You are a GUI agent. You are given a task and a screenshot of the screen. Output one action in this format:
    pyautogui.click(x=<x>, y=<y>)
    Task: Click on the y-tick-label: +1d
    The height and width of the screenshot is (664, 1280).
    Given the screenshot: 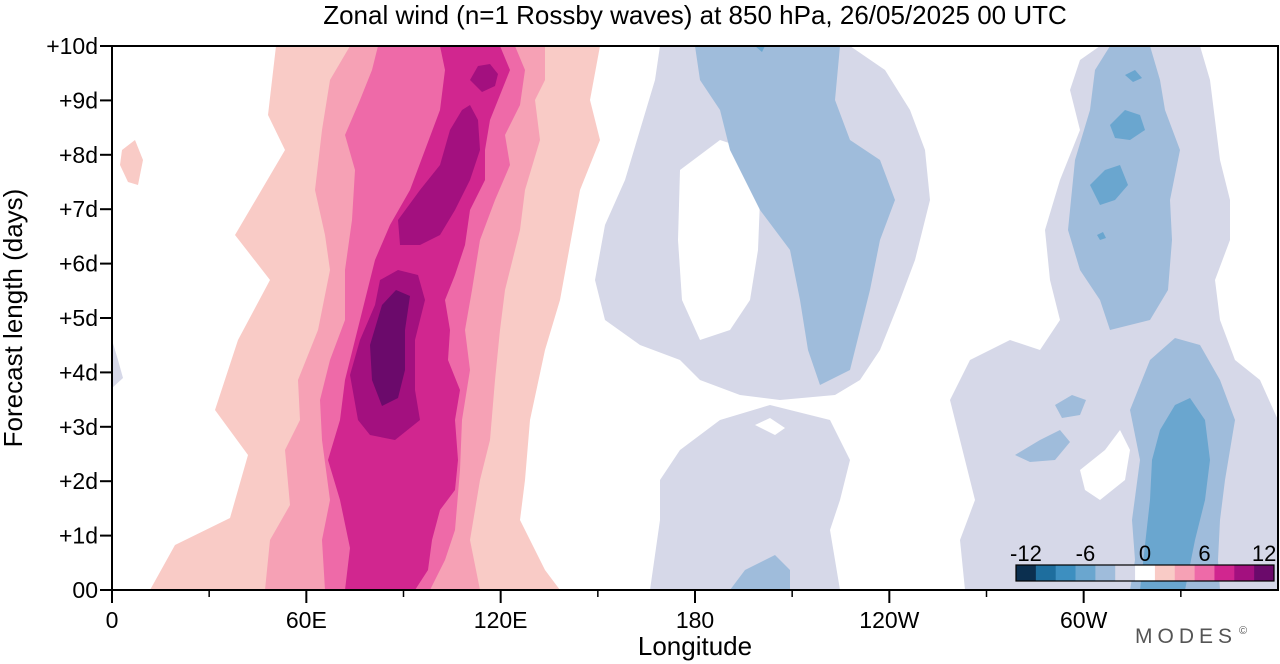 What is the action you would take?
    pyautogui.click(x=78, y=536)
    